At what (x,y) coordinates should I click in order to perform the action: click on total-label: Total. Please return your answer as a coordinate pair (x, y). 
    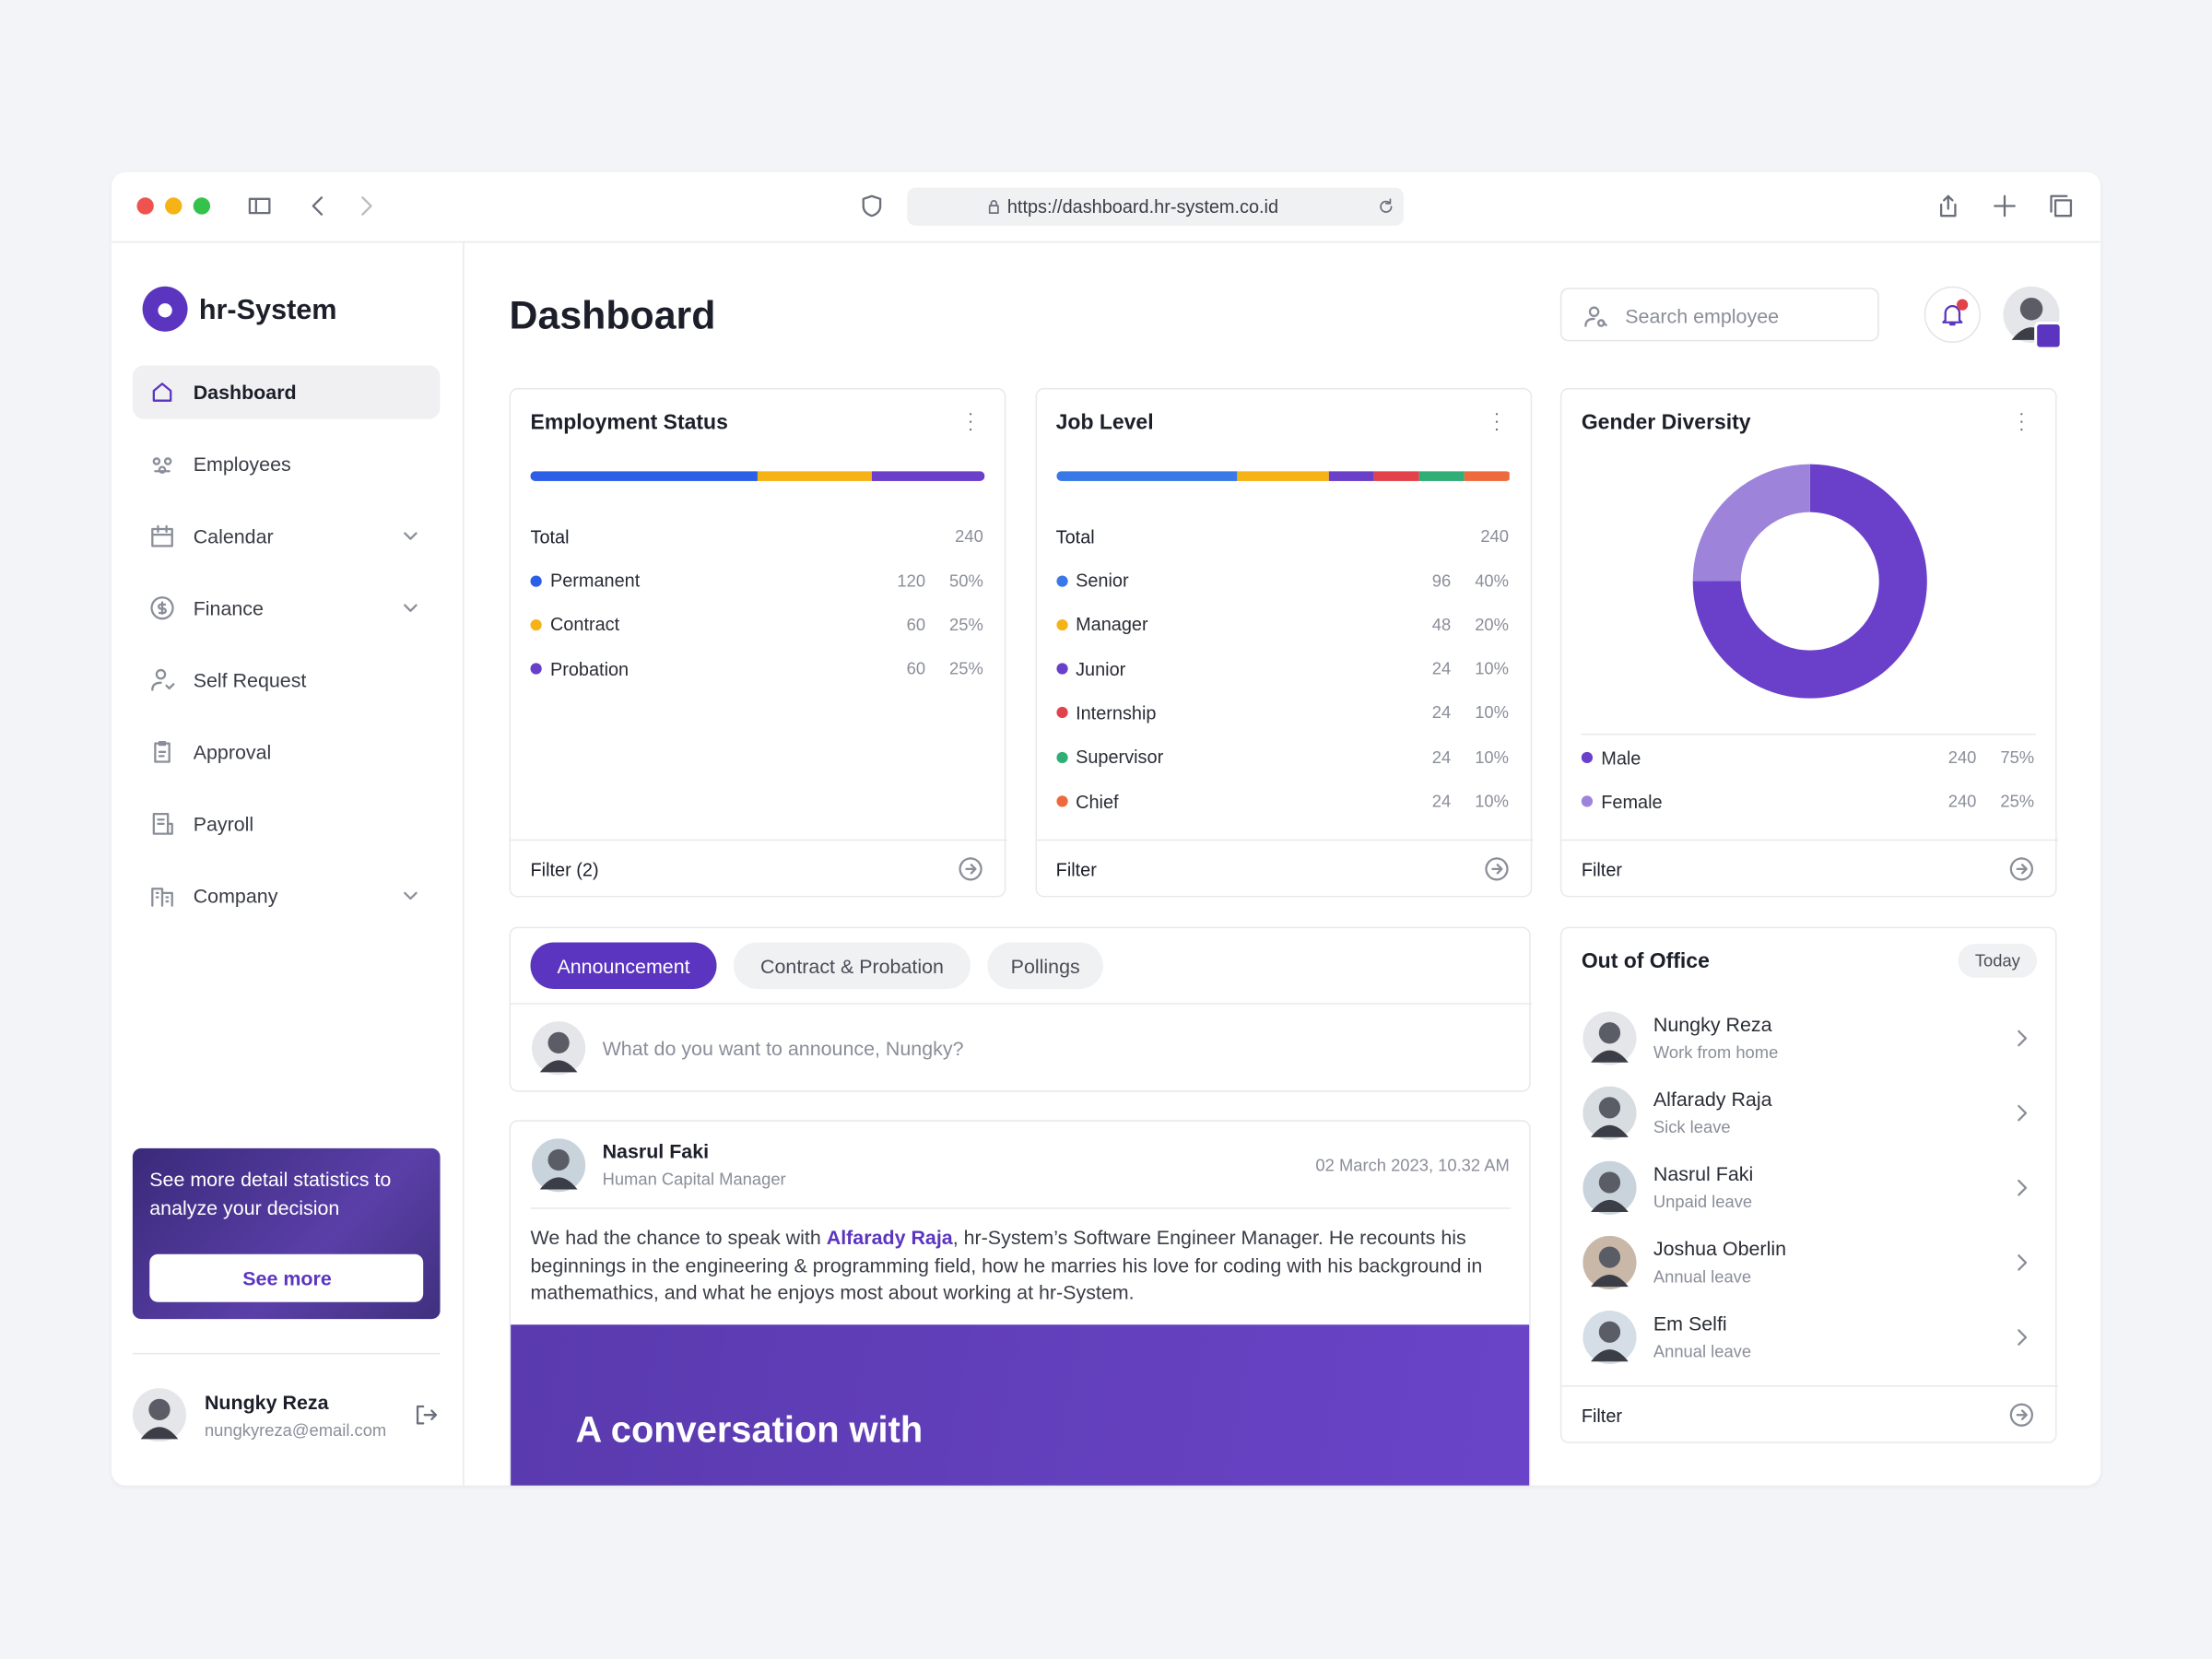
    Looking at the image, I should click on (1075, 536).